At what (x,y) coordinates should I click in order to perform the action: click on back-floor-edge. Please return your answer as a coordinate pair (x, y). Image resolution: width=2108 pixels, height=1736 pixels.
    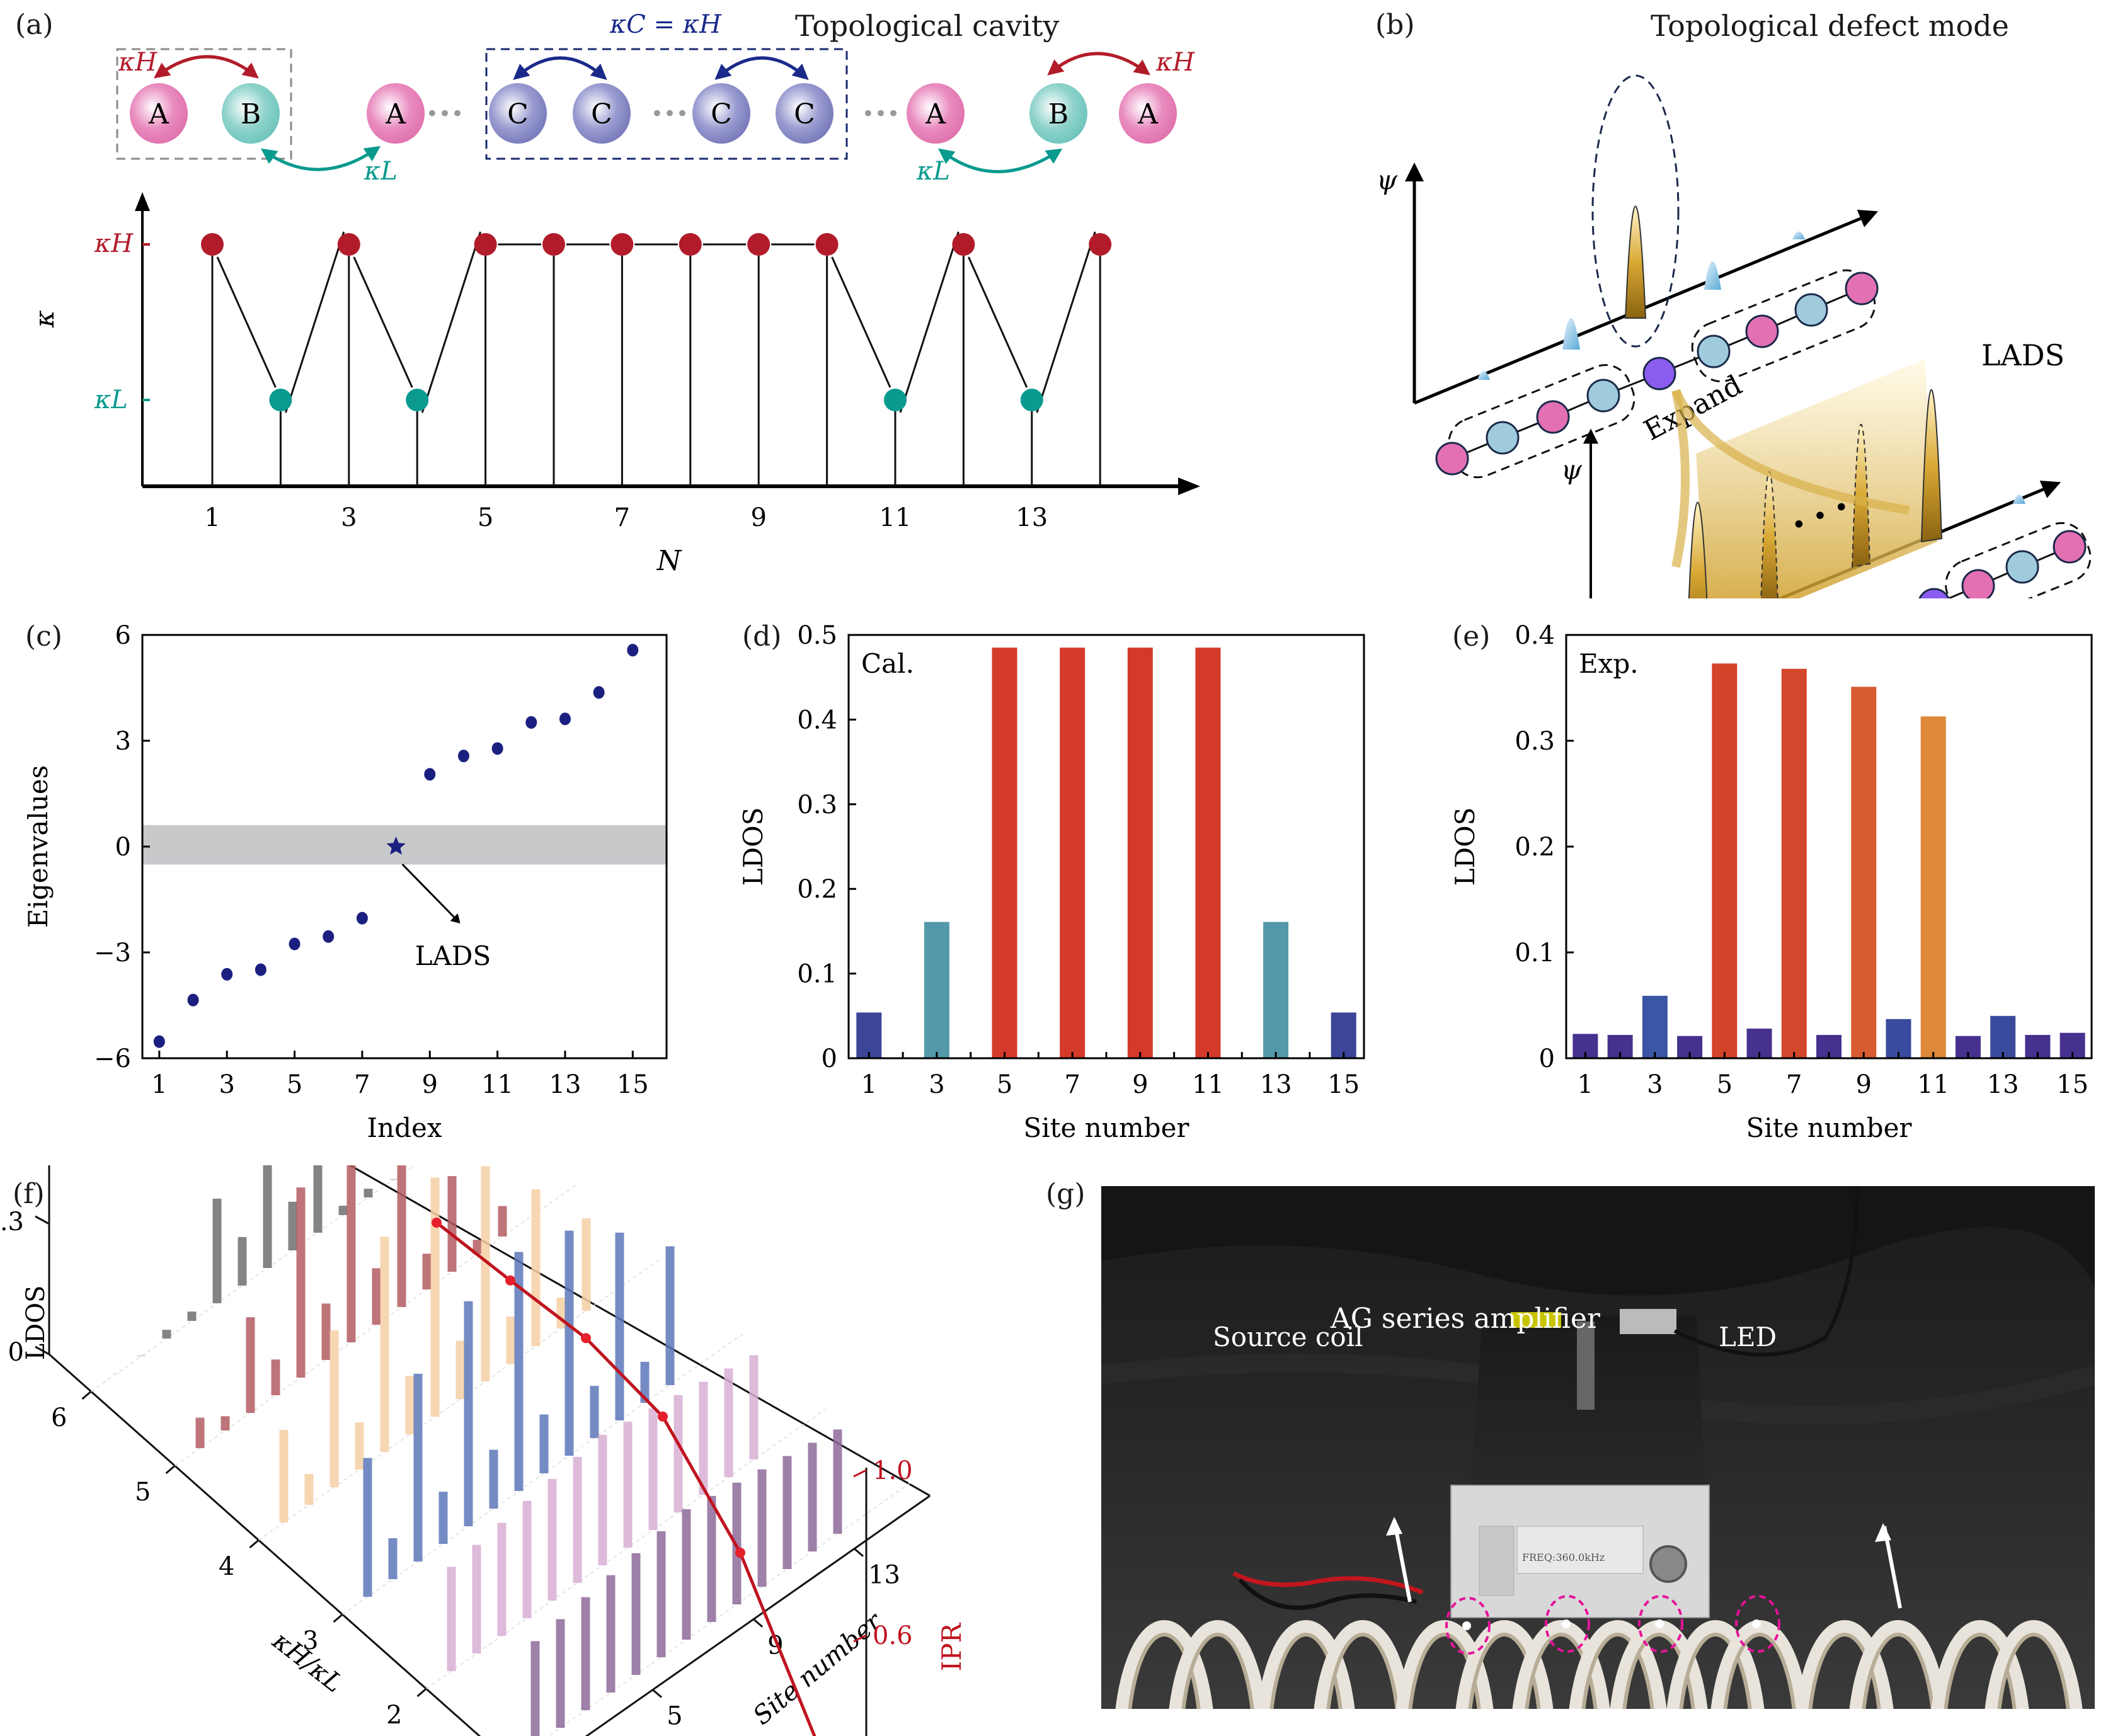
    Looking at the image, I should click on (639, 1331).